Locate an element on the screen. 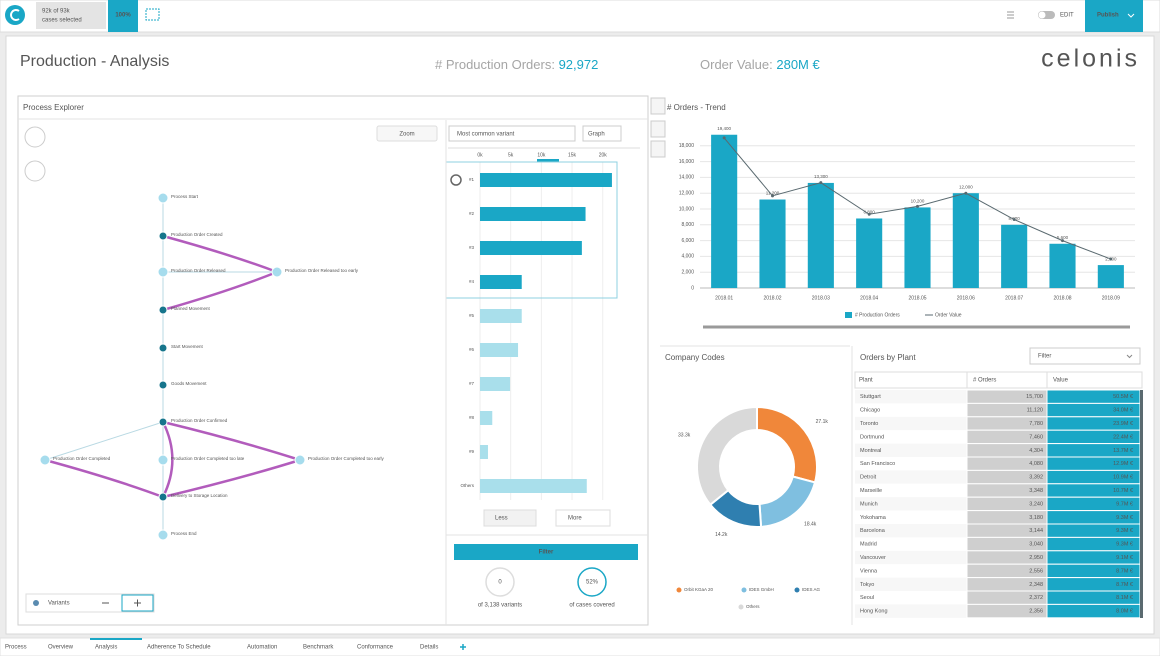 The image size is (1160, 656). process-edge-main is located at coordinates (220, 254).